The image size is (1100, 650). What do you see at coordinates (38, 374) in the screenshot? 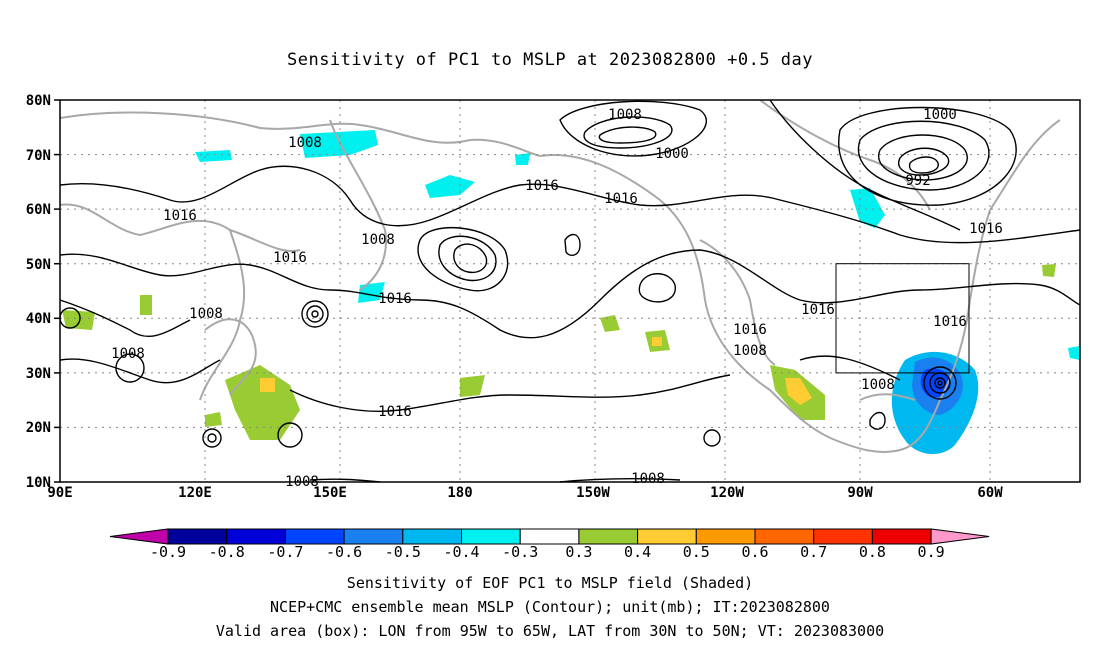
I see `lat-label: 30N` at bounding box center [38, 374].